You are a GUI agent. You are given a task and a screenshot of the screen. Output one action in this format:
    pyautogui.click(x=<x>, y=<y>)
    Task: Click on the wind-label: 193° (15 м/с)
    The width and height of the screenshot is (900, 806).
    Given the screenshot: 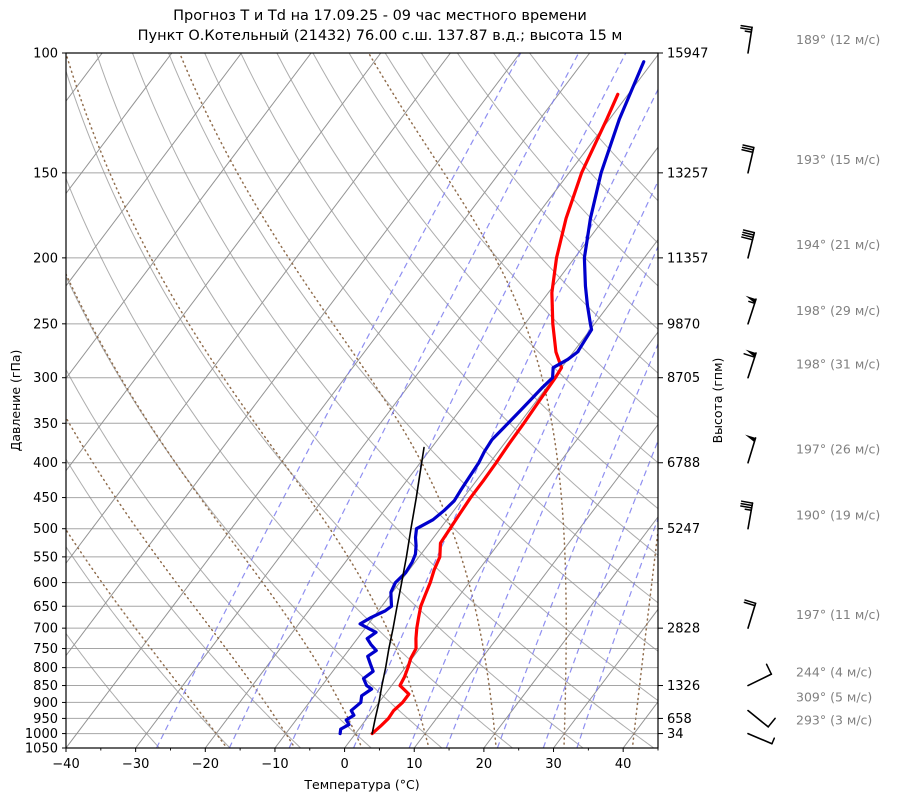 What is the action you would take?
    pyautogui.click(x=838, y=159)
    